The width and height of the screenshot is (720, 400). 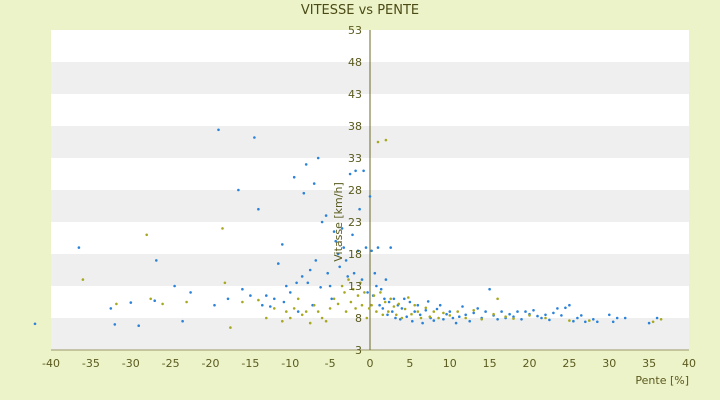 What do you see at coordinates (355, 190) in the screenshot?
I see `y-tick-label: 28` at bounding box center [355, 190].